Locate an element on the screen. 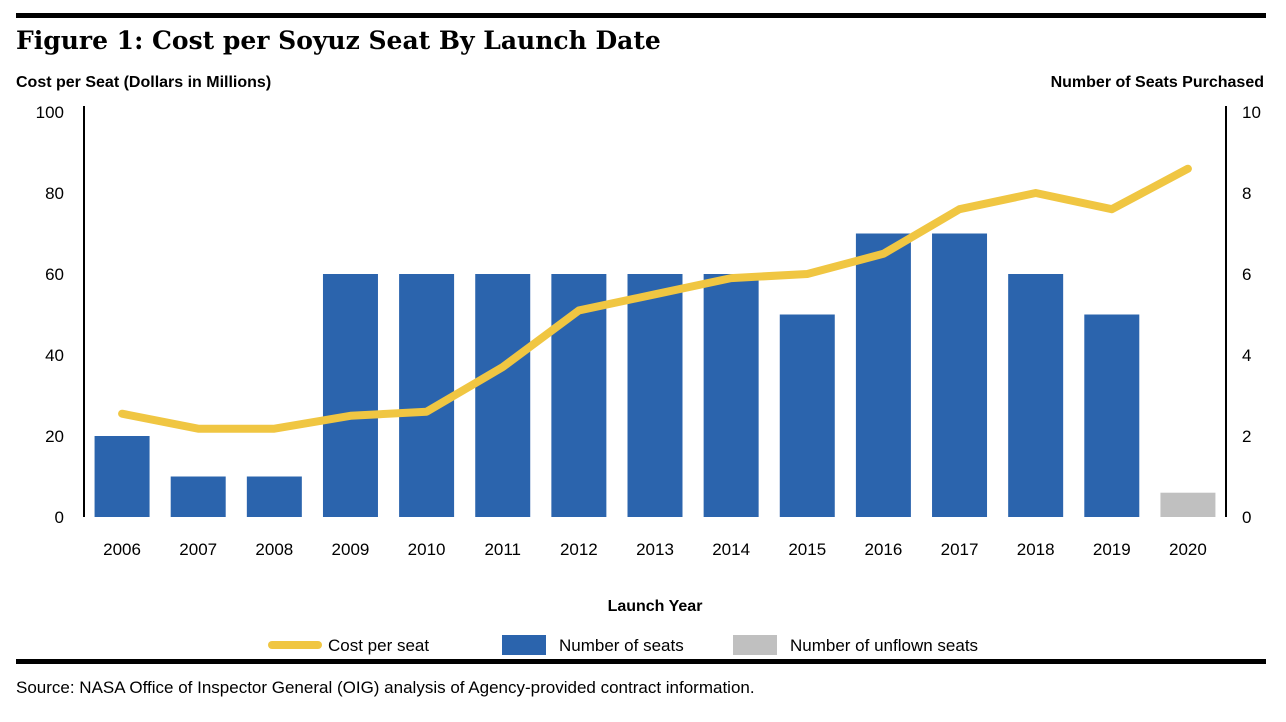 This screenshot has width=1286, height=722. left-tick-label: 80 is located at coordinates (54, 193).